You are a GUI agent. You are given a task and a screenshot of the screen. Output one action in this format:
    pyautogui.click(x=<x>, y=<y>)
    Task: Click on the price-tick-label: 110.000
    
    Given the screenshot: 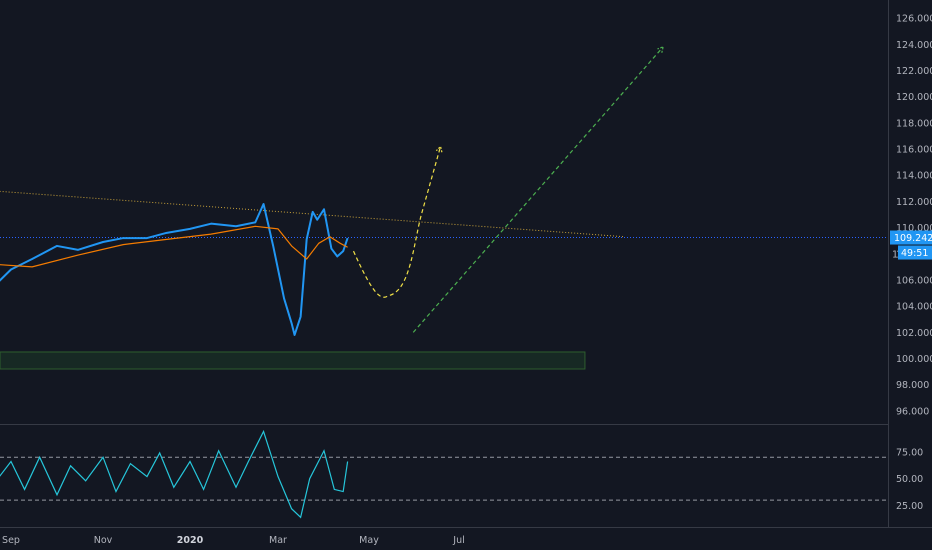 What is the action you would take?
    pyautogui.click(x=914, y=228)
    